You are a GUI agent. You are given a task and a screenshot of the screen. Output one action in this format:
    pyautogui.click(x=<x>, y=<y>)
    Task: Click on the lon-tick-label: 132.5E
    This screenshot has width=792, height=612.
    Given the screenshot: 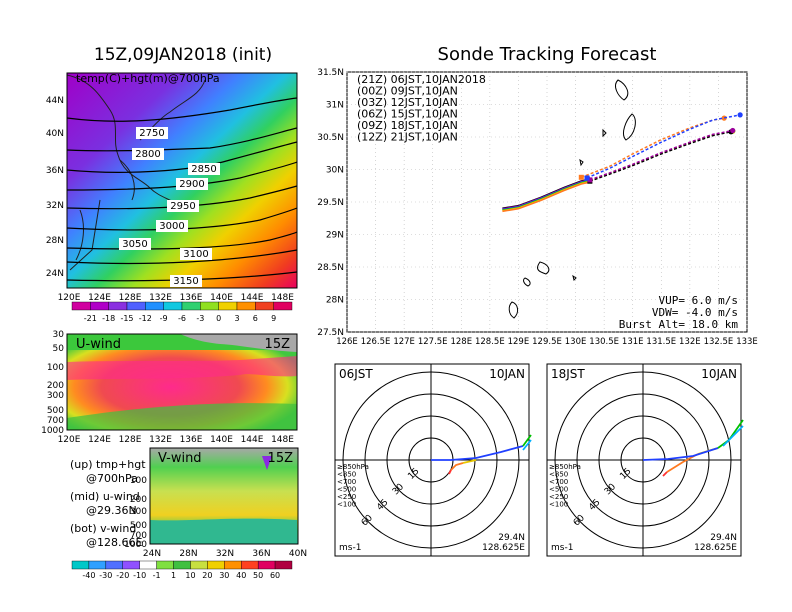 What is the action you would take?
    pyautogui.click(x=719, y=342)
    